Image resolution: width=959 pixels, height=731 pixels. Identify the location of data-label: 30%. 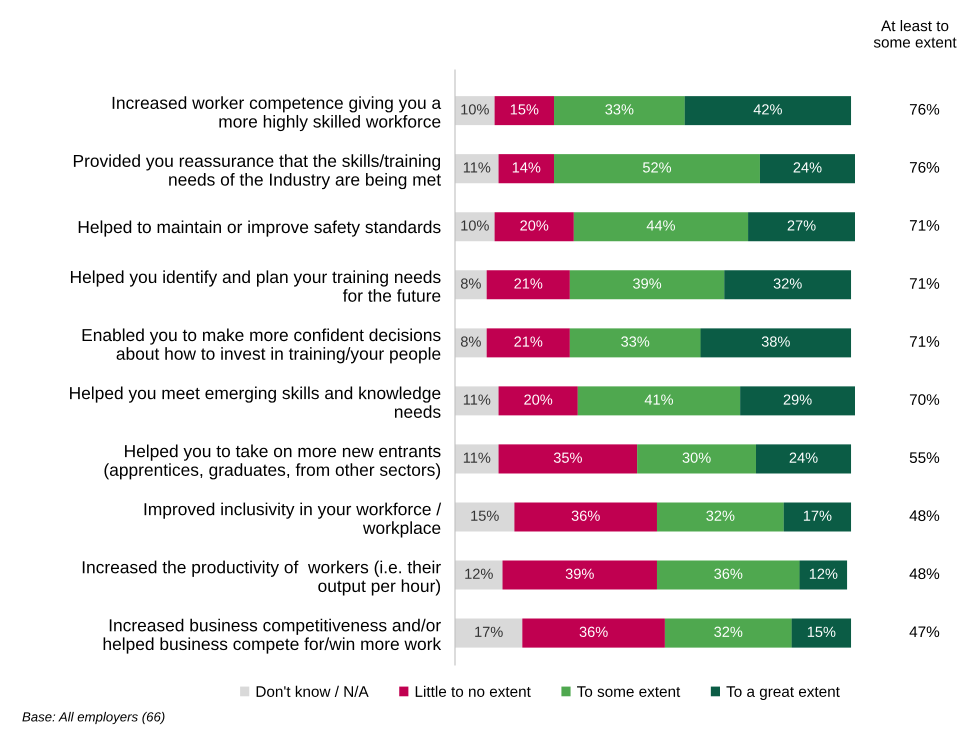
(696, 457).